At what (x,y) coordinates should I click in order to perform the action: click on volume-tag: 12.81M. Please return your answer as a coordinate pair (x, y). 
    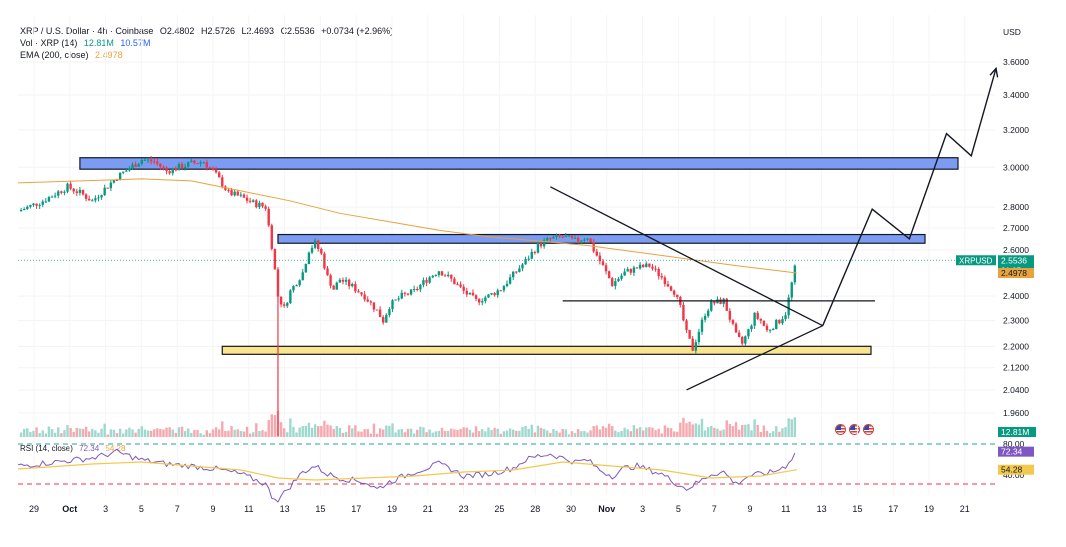
    Looking at the image, I should click on (1015, 432).